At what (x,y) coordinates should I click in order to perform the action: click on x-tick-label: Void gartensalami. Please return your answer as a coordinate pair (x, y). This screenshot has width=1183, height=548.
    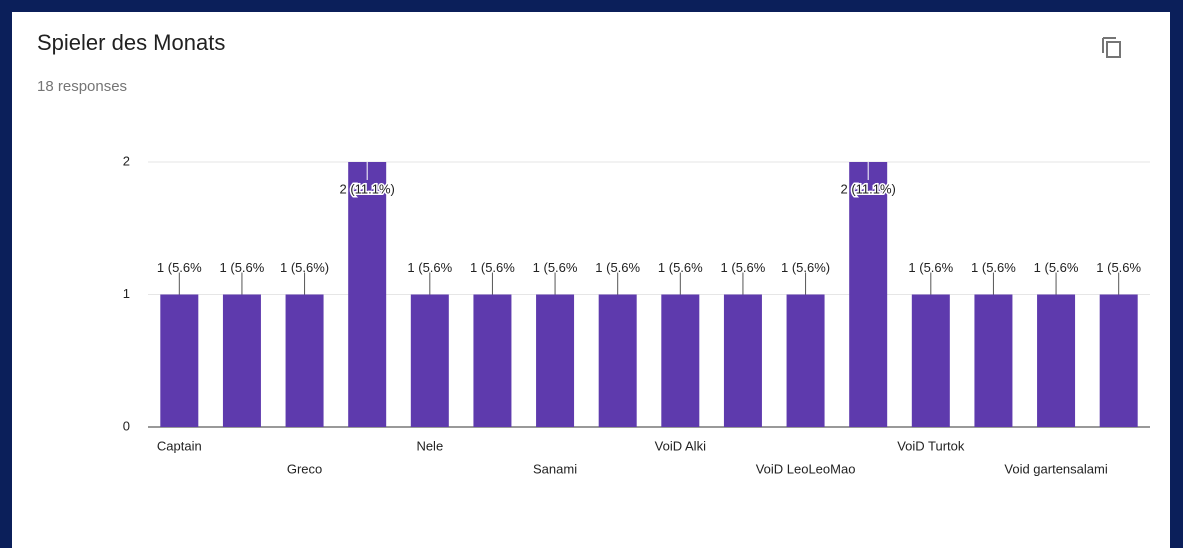
    Looking at the image, I should click on (1055, 468).